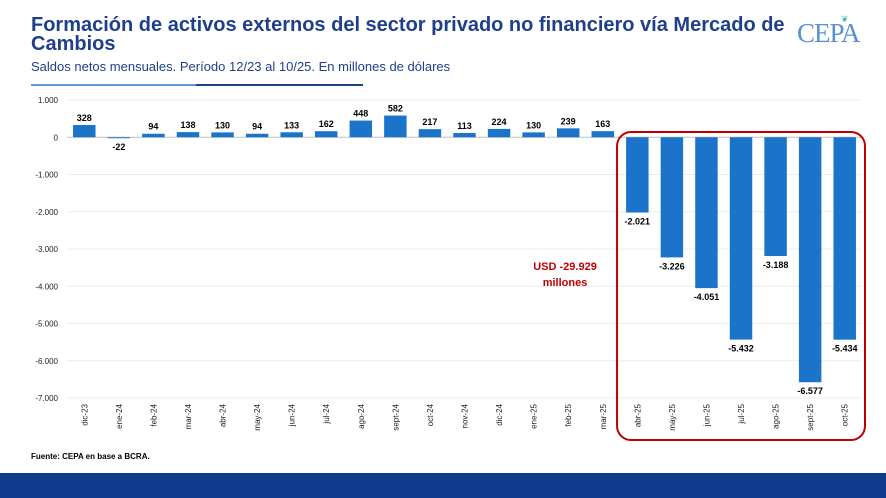 This screenshot has width=886, height=498. What do you see at coordinates (84, 118) in the screenshot?
I see `data-label: 328` at bounding box center [84, 118].